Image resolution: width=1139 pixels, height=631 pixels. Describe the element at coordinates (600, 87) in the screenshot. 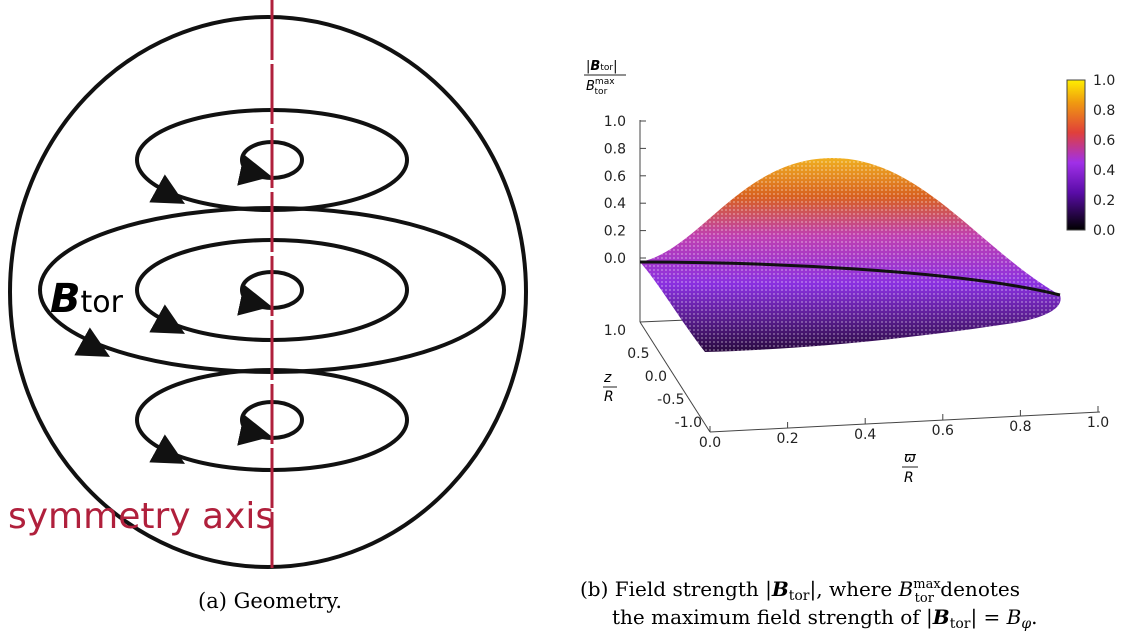

I see `value-label-denominator: Bmax tor` at that location.